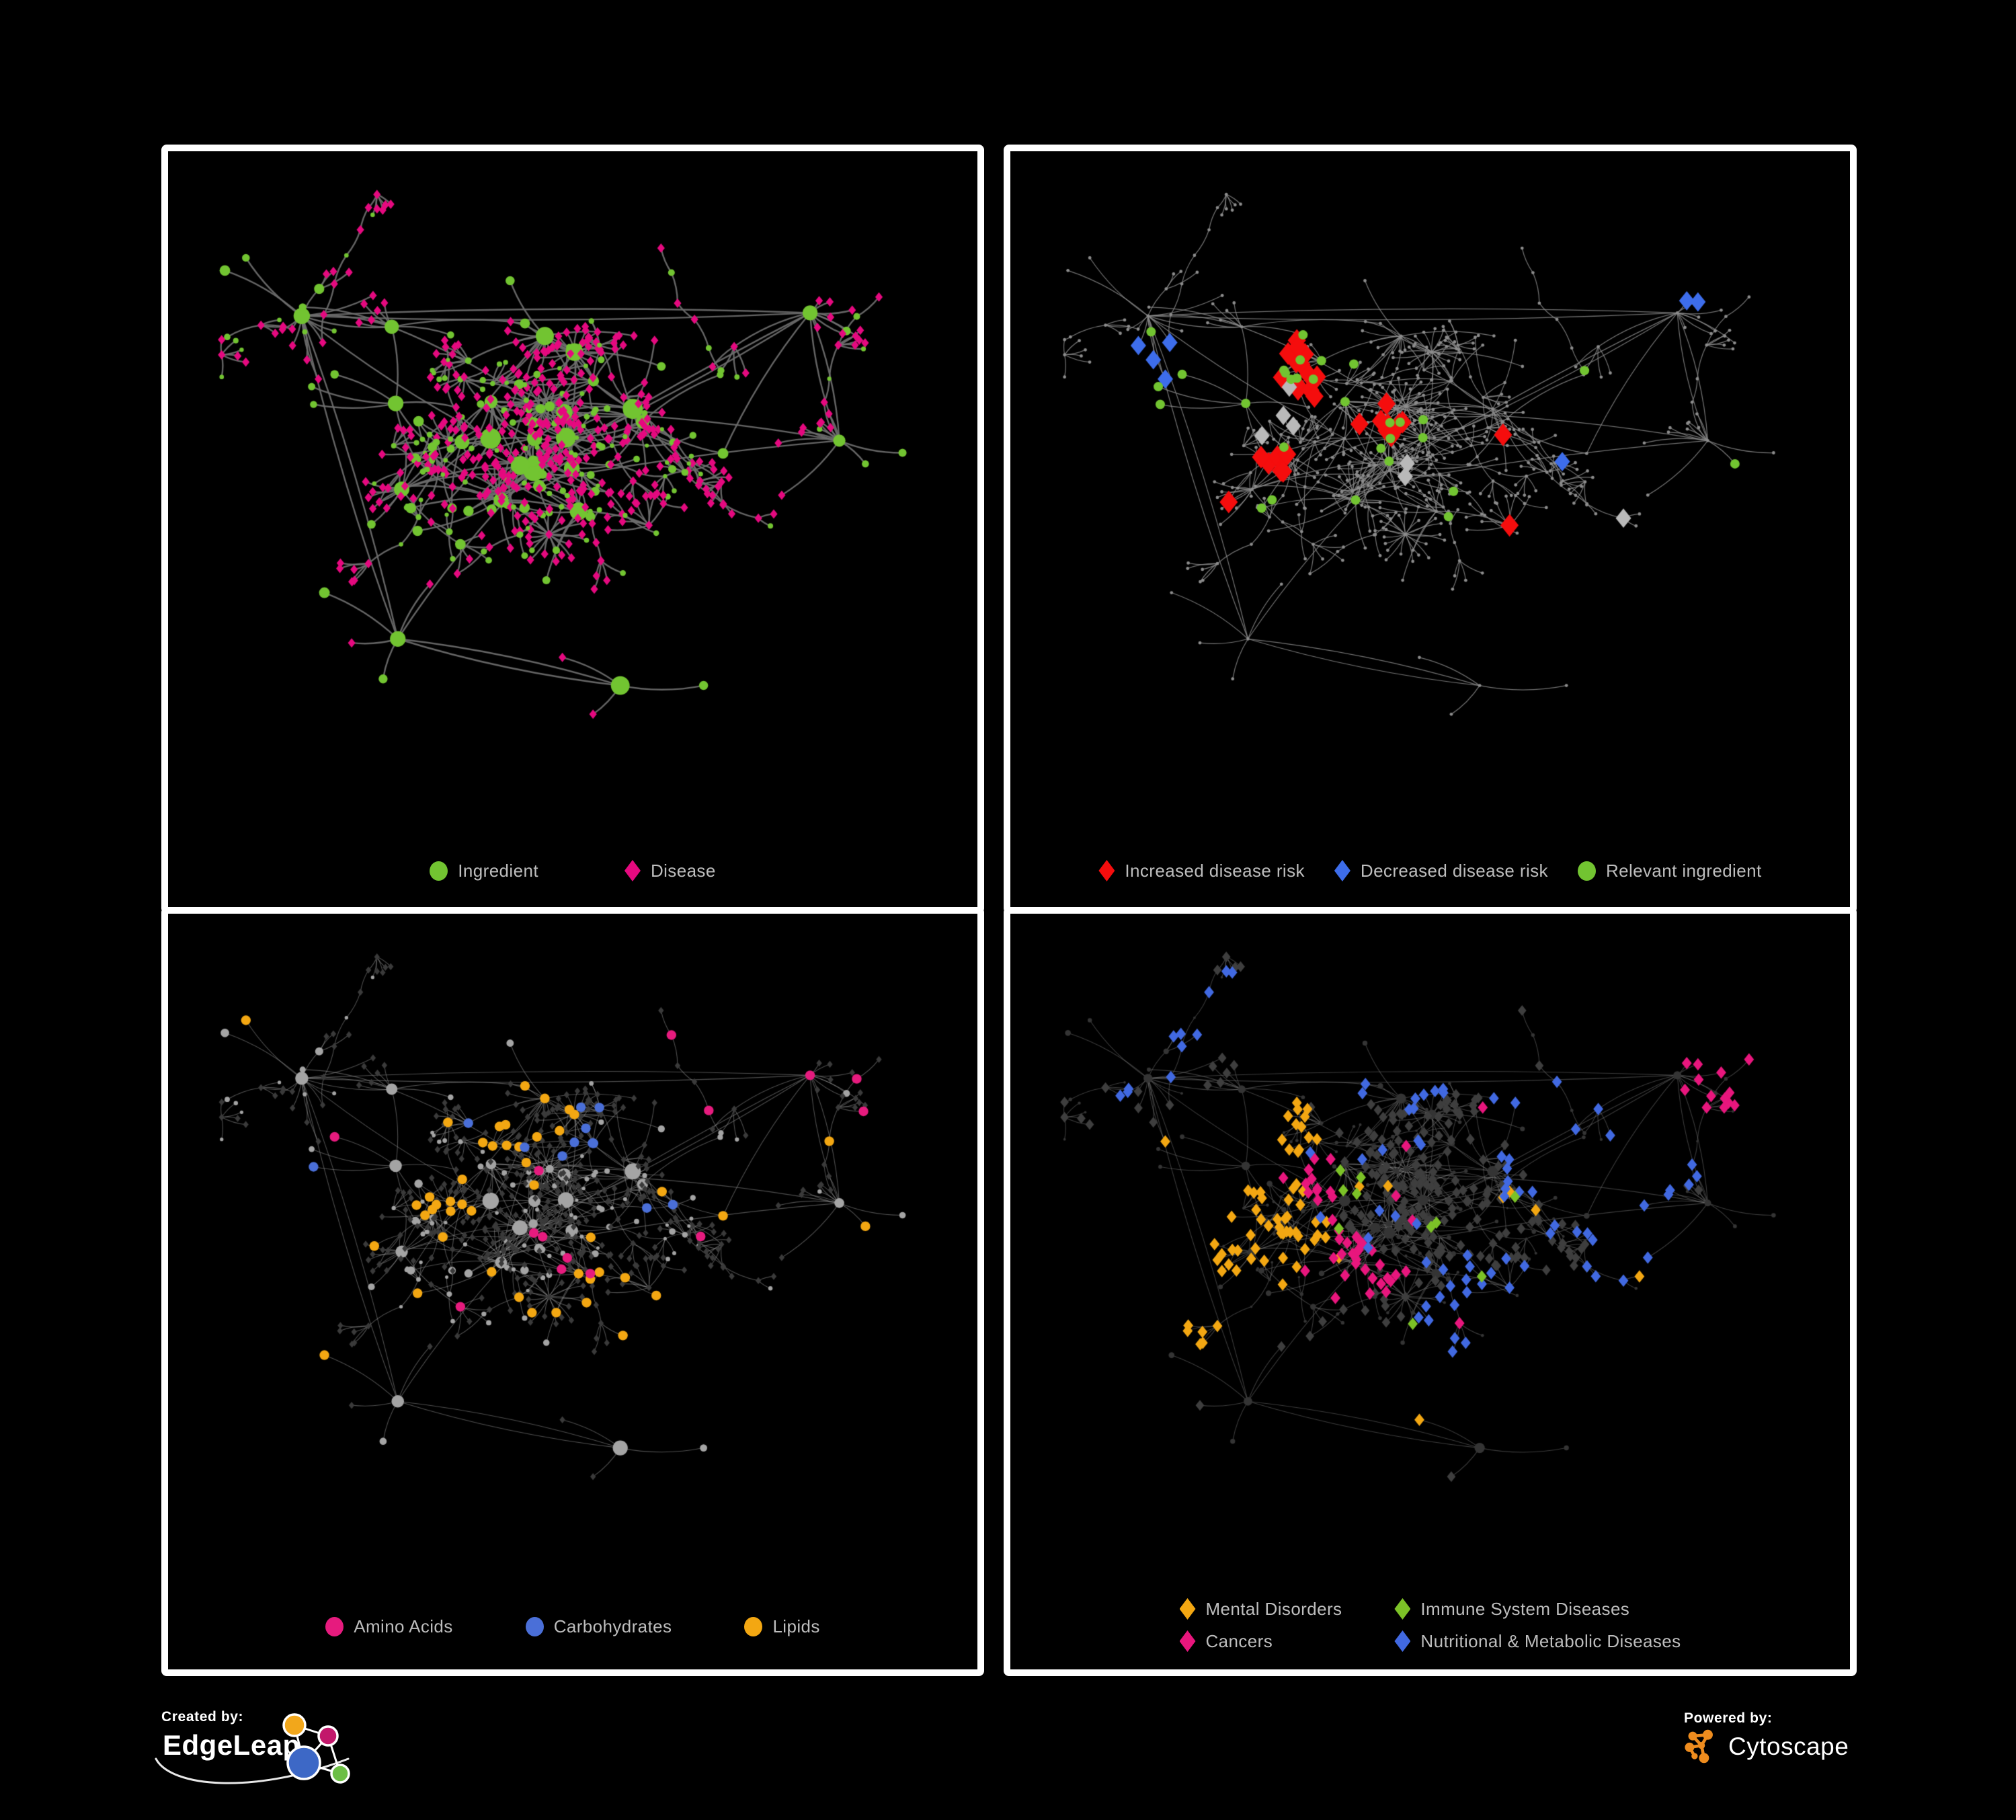 This screenshot has height=1820, width=2016. Describe the element at coordinates (1728, 1718) in the screenshot. I see `powered-by-label: Powered by:` at that location.